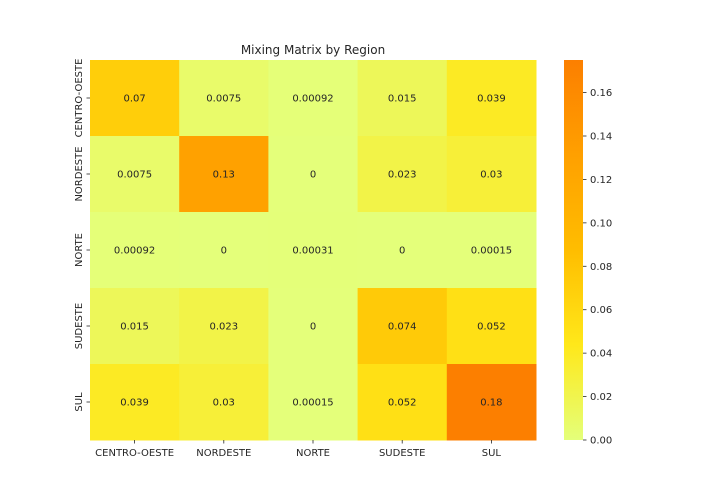 This screenshot has height=504, width=720. I want to click on chart-title: Mixing Matrix by Region, so click(313, 50).